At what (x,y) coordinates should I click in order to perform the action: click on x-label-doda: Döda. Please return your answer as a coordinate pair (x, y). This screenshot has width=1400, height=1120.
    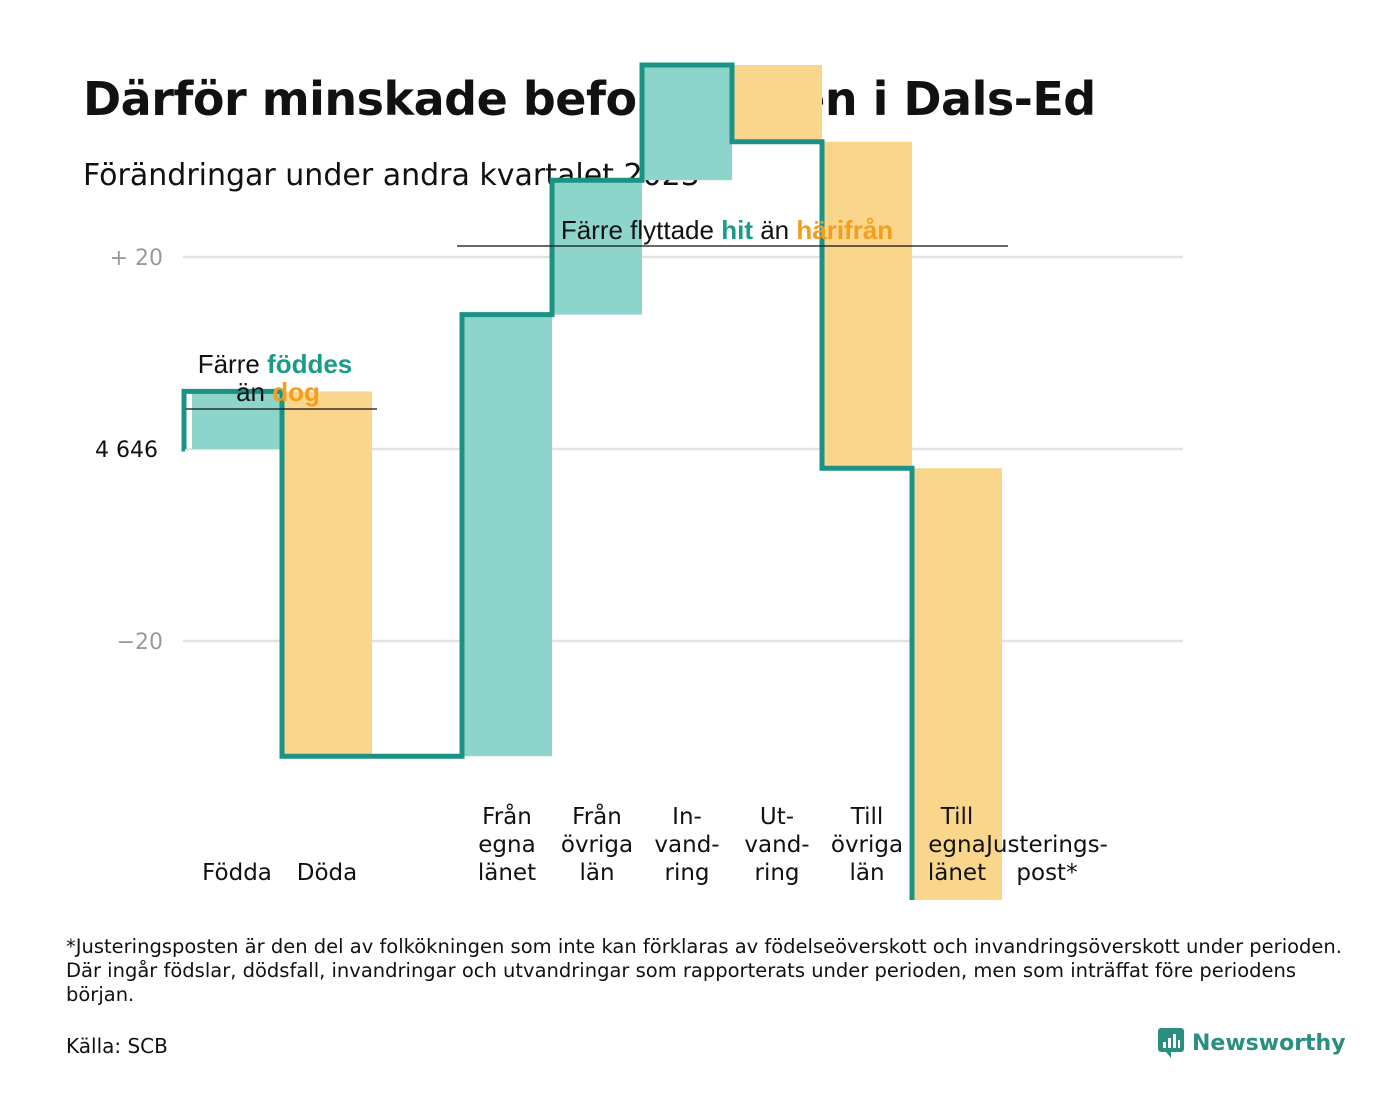
    Looking at the image, I should click on (327, 873).